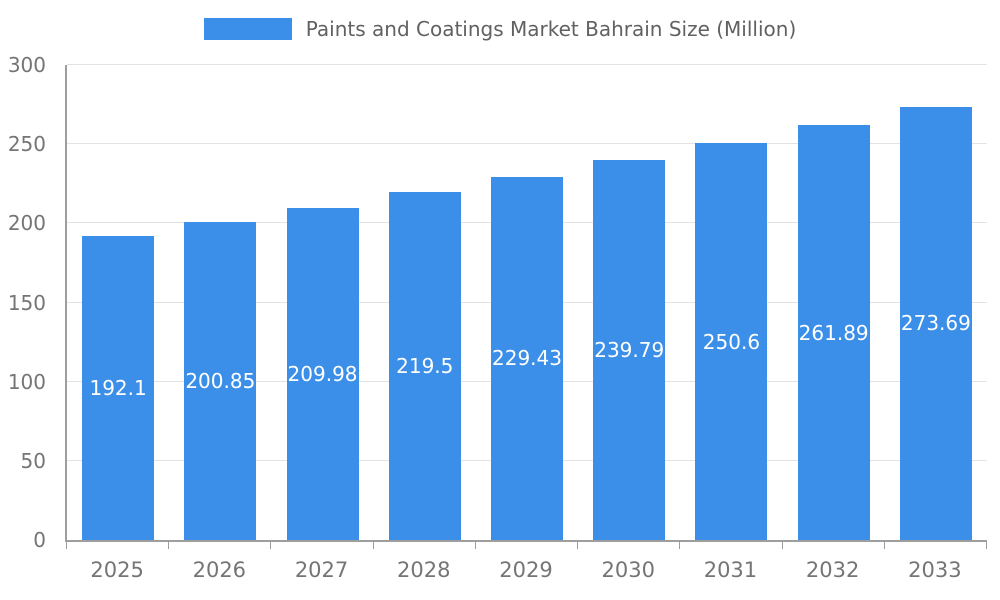 Image resolution: width=1000 pixels, height=600 pixels. I want to click on x-axis-label-2030: 2030, so click(628, 570).